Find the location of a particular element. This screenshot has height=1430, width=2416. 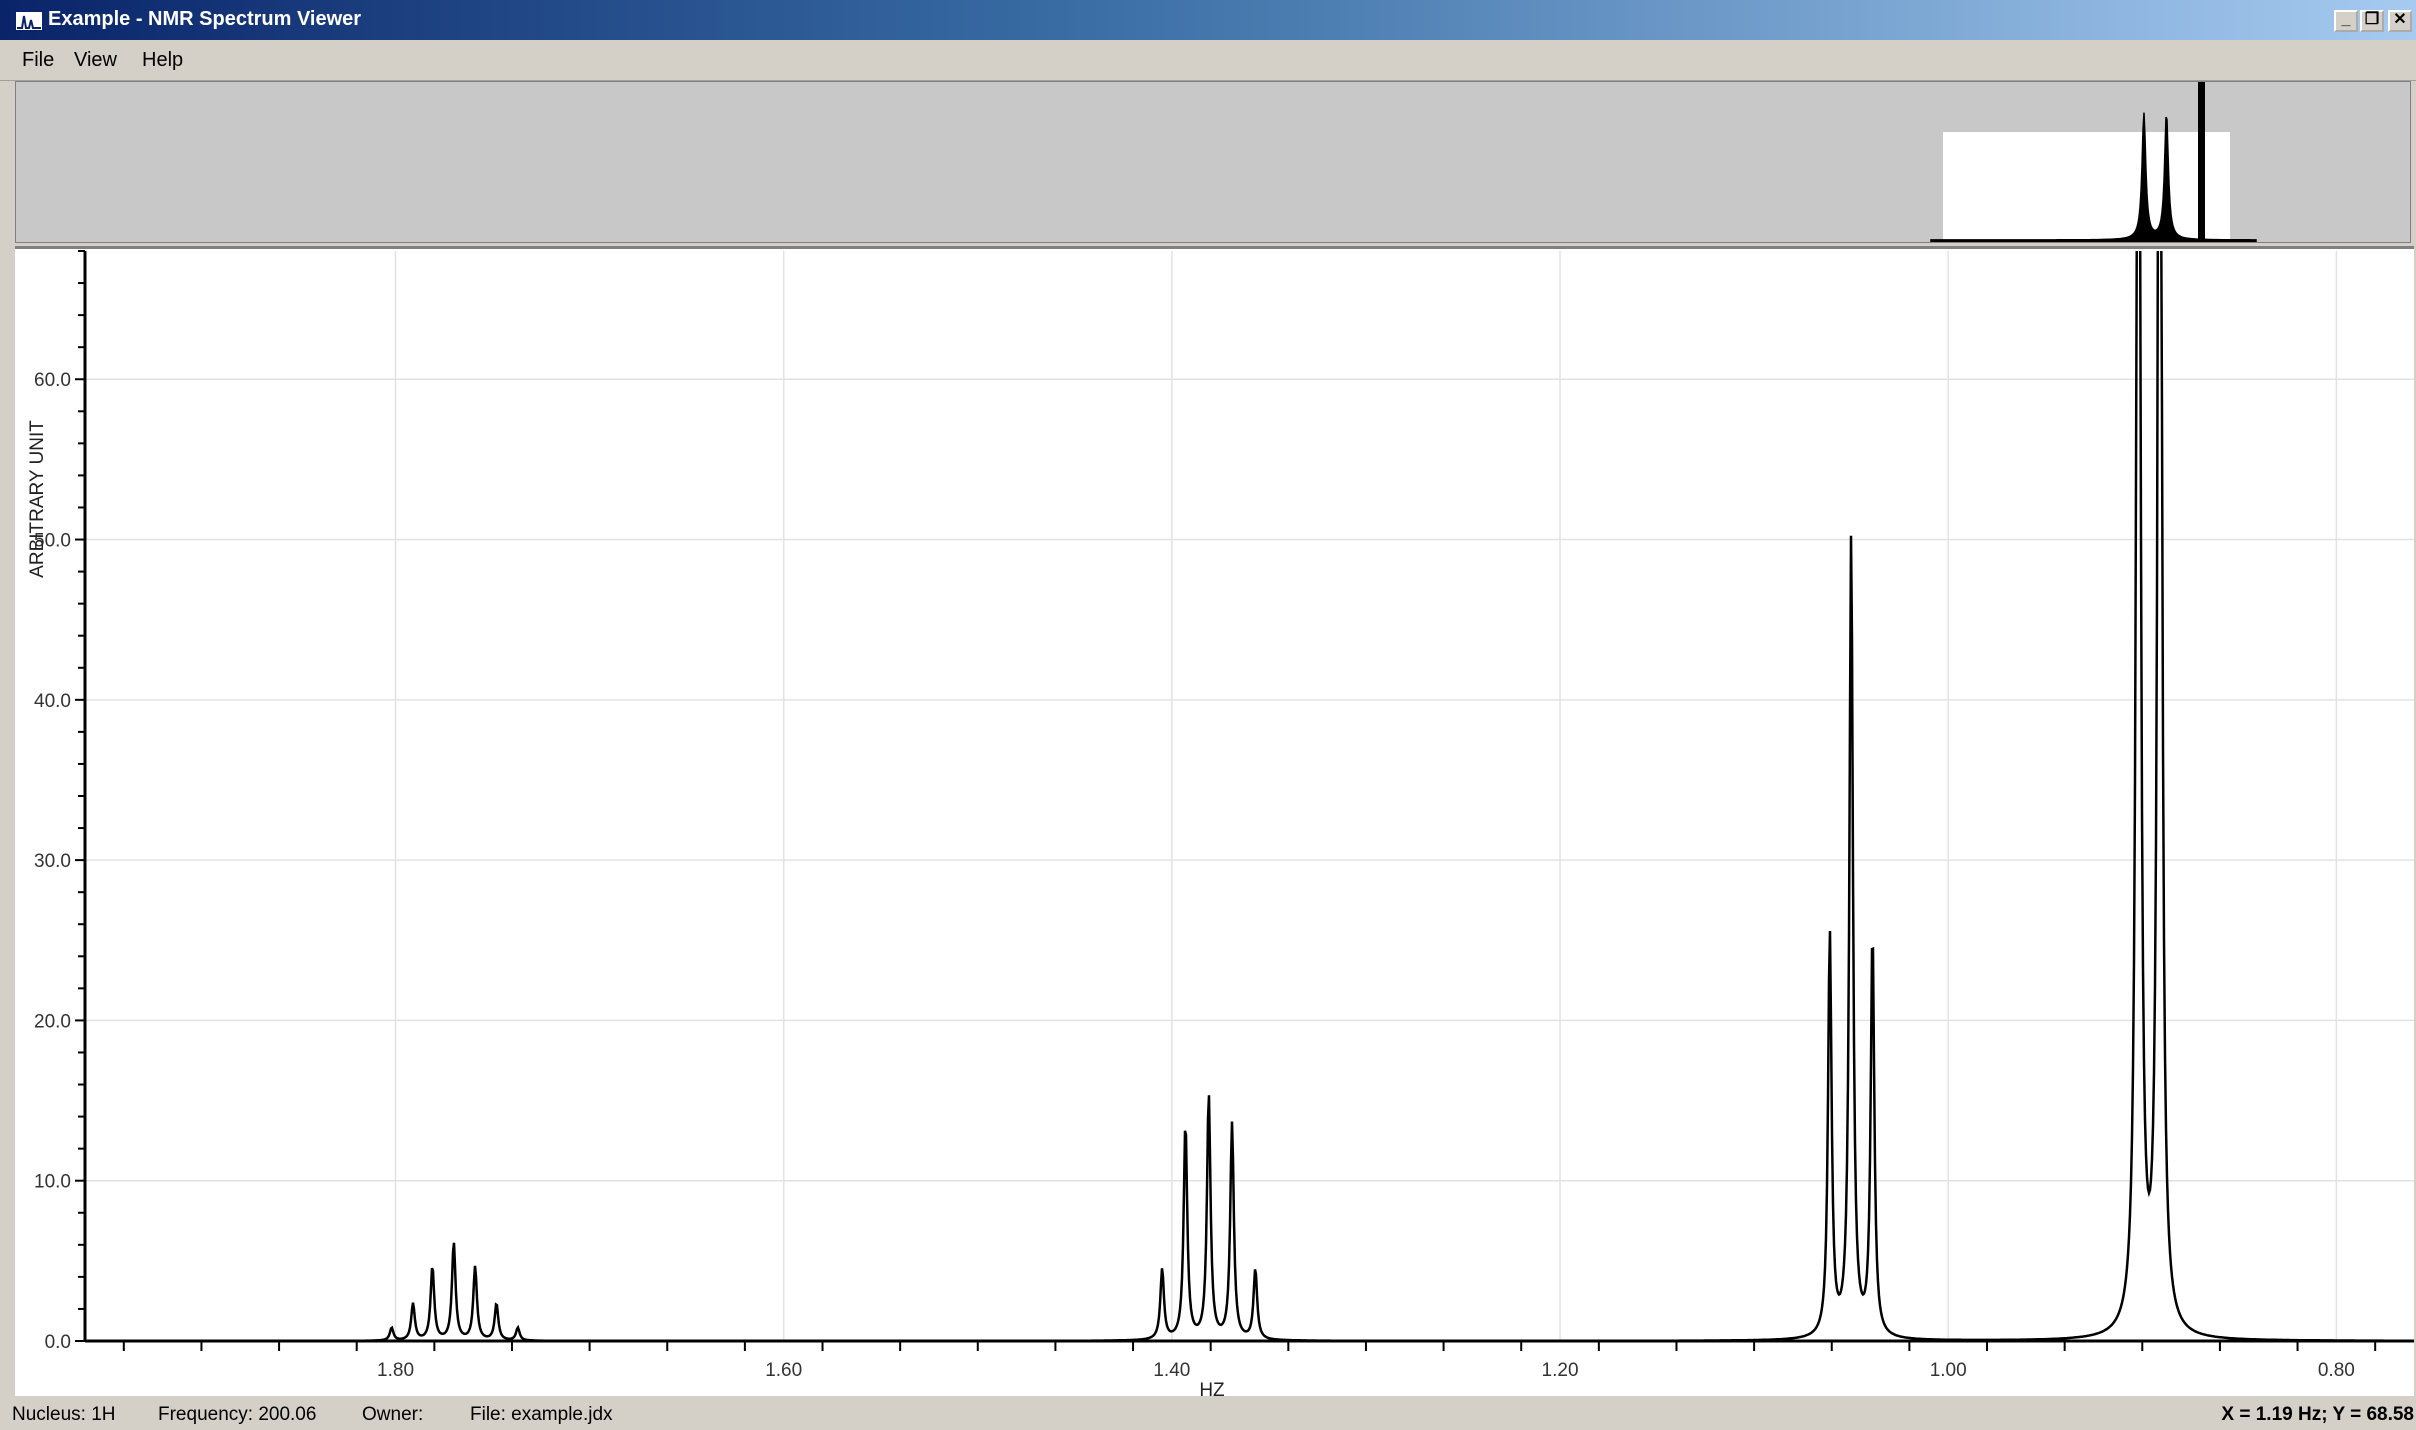

x-tick-label: 1.20 is located at coordinates (1560, 1370).